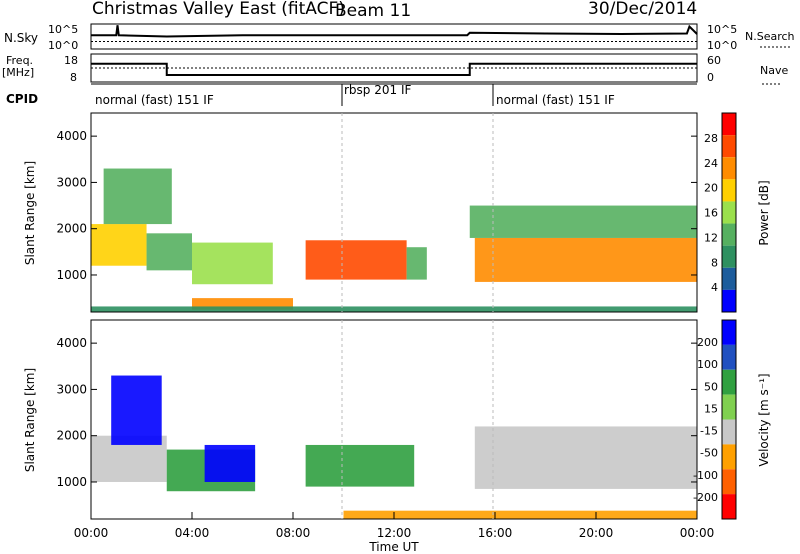  What do you see at coordinates (218, 9) in the screenshot?
I see `plot-title: Christmas Valley East (fitACF)` at bounding box center [218, 9].